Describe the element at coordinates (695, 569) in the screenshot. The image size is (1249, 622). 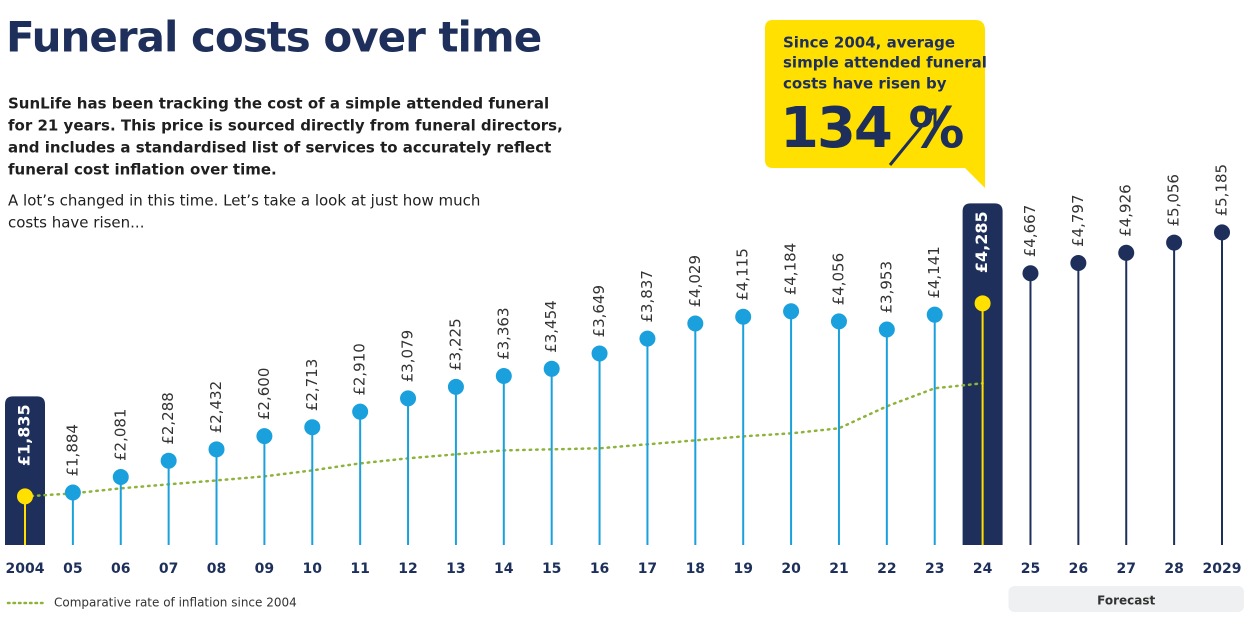
I see `x-tick-label: 18` at that location.